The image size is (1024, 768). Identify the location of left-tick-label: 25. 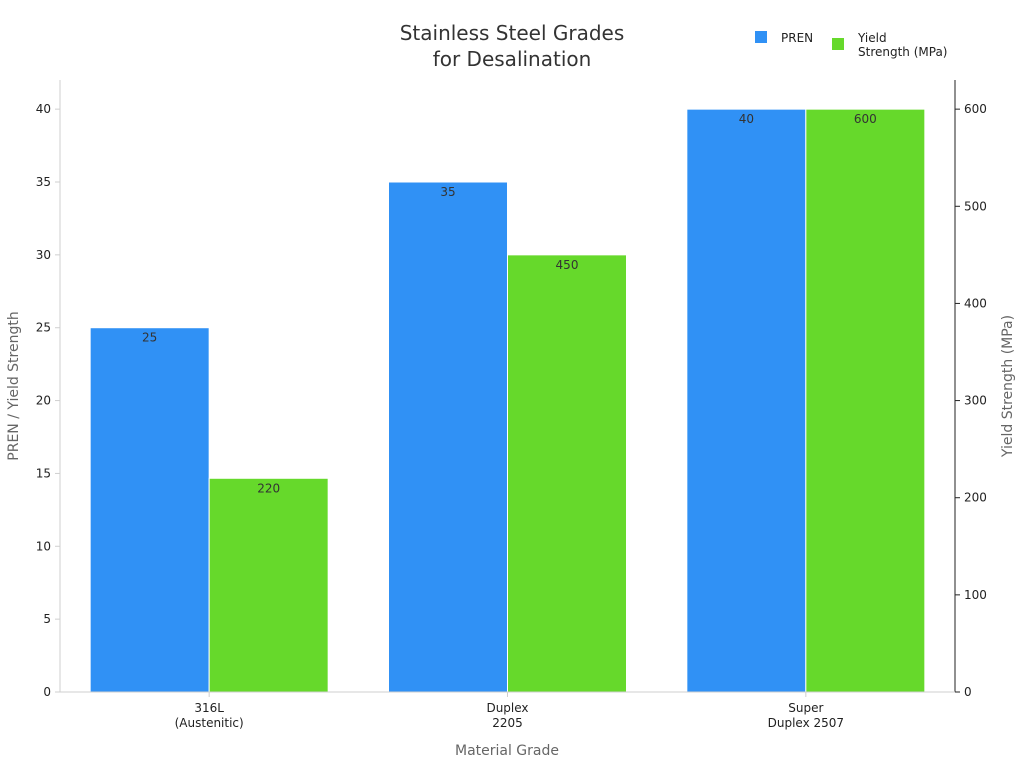
(43, 328).